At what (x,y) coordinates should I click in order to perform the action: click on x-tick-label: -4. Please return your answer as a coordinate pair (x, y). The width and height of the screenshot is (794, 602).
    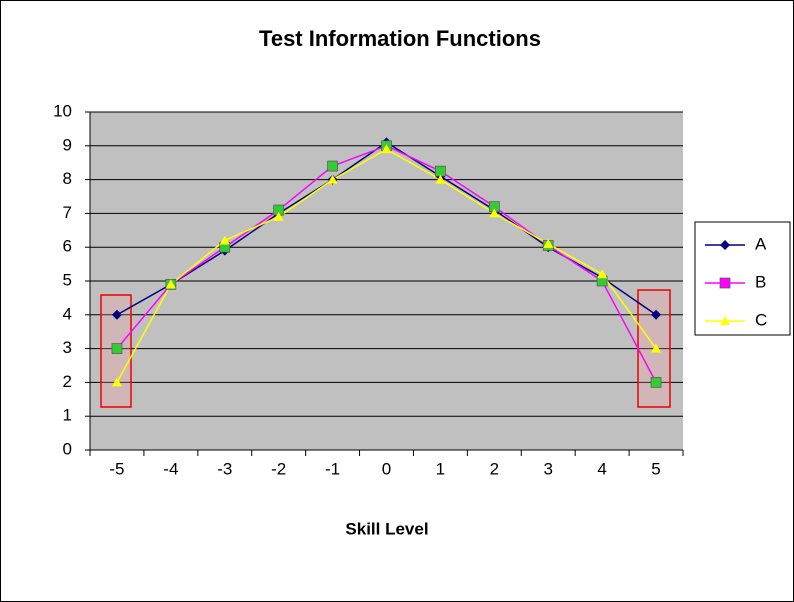
    Looking at the image, I should click on (170, 468).